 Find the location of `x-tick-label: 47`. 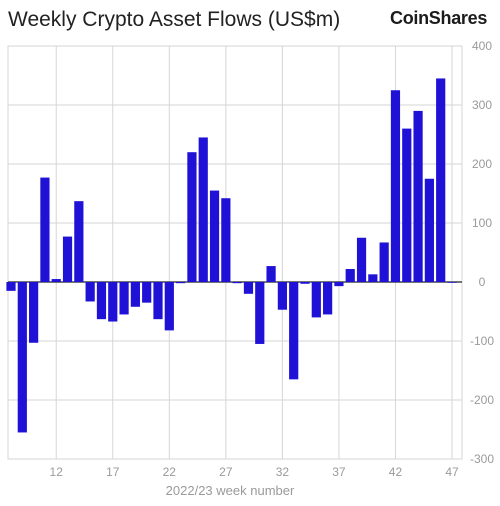

x-tick-label: 47 is located at coordinates (452, 472).